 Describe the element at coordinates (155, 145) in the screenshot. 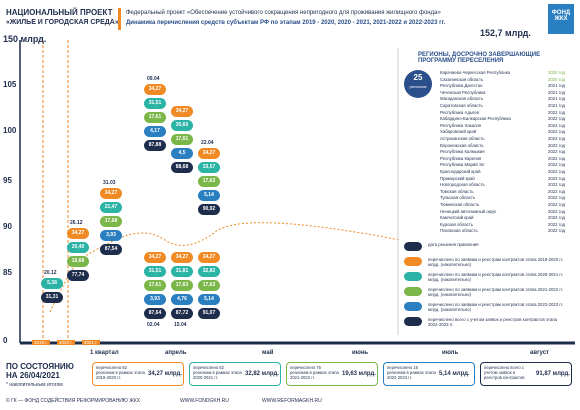

I see `pill: 87,88` at that location.